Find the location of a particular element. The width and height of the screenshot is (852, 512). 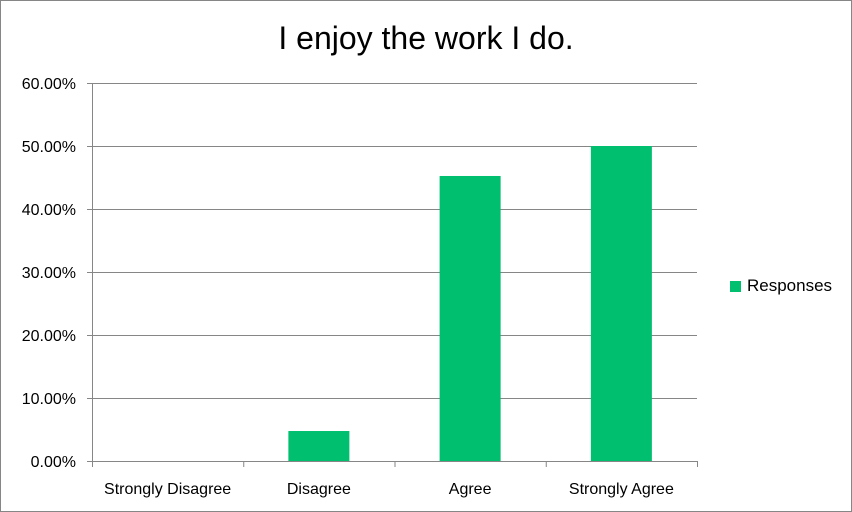

y-tick-label: 0.00% is located at coordinates (53, 462).